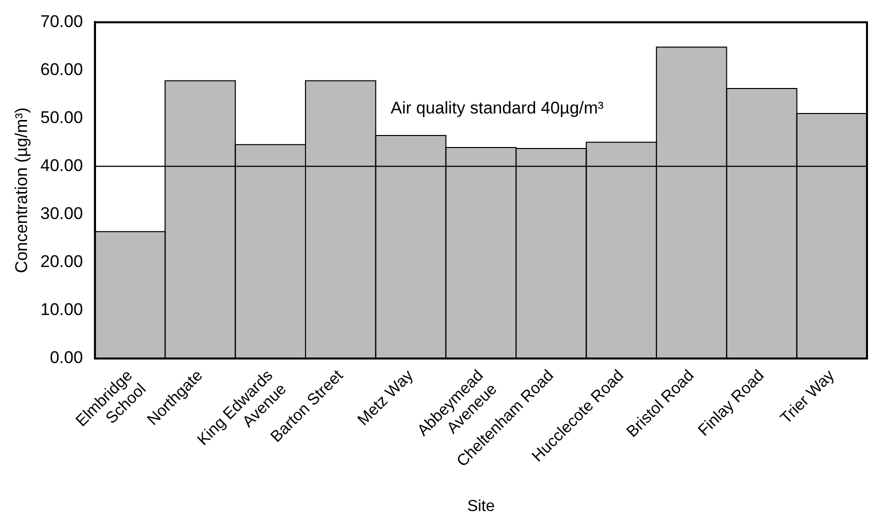 Image resolution: width=881 pixels, height=528 pixels. Describe the element at coordinates (481, 506) in the screenshot. I see `x-axis-title: Site` at that location.